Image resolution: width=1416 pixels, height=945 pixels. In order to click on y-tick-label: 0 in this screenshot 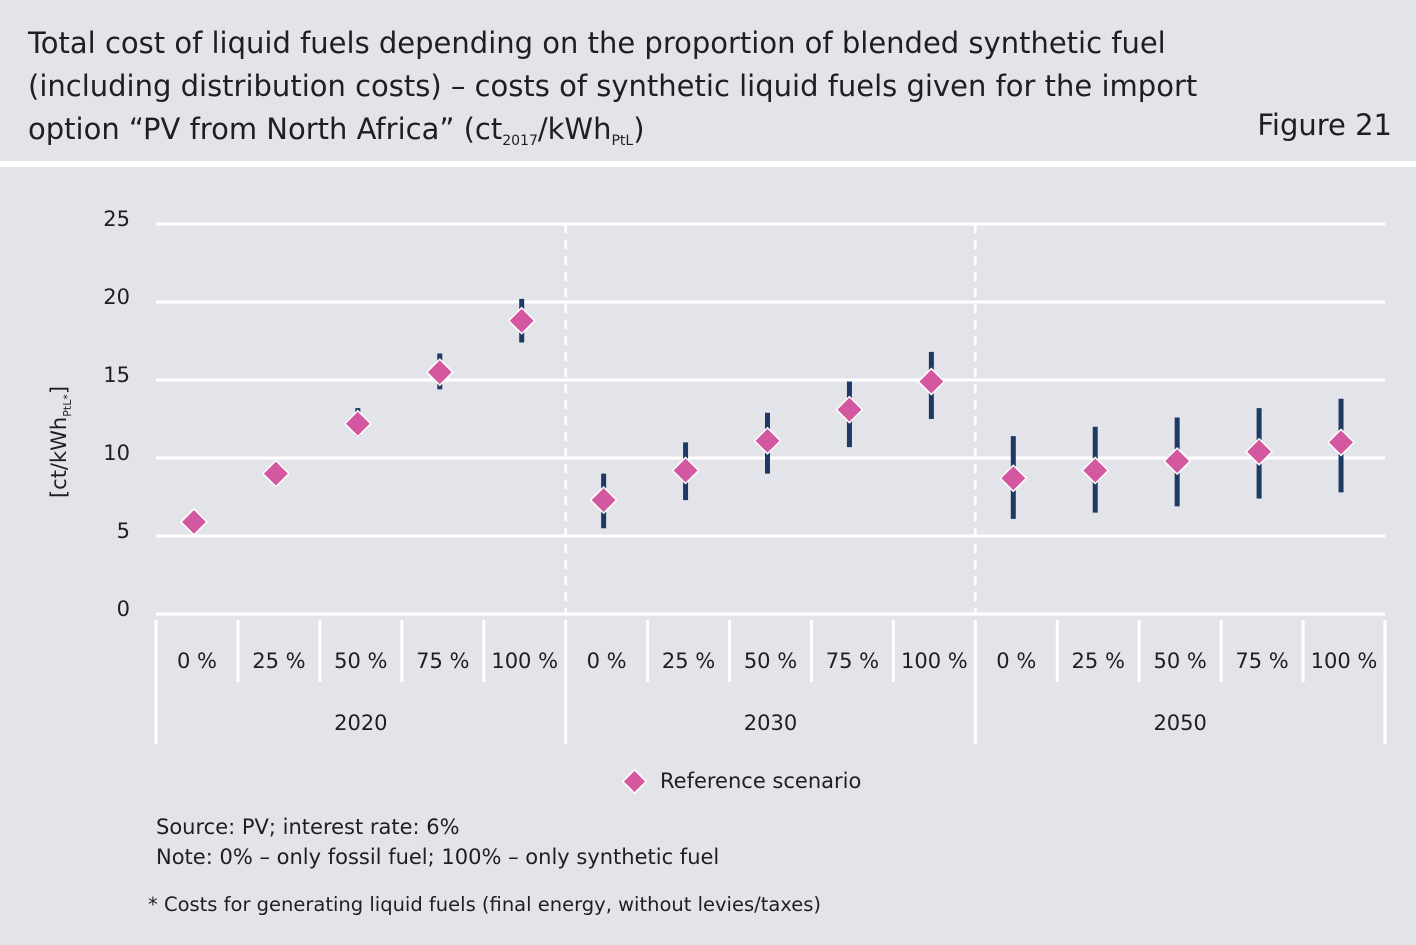, I will do `click(123, 609)`.